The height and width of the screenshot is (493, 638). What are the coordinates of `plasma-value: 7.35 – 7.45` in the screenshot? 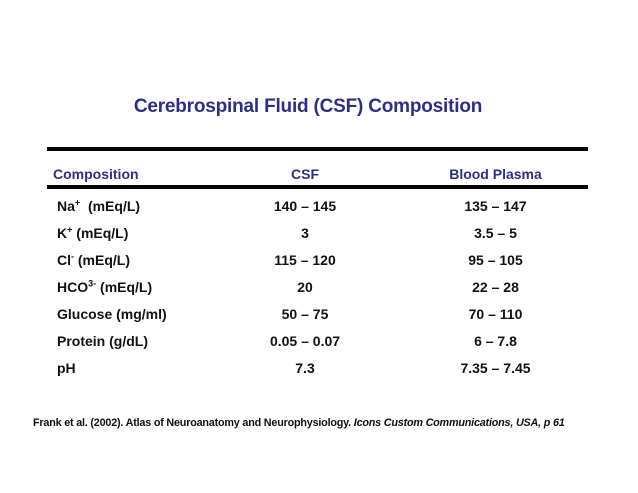 It's located at (495, 367).